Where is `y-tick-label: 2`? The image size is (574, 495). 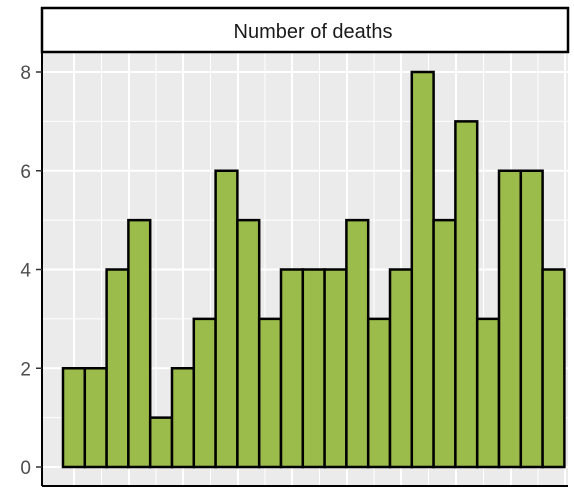 y-tick-label: 2 is located at coordinates (25, 369).